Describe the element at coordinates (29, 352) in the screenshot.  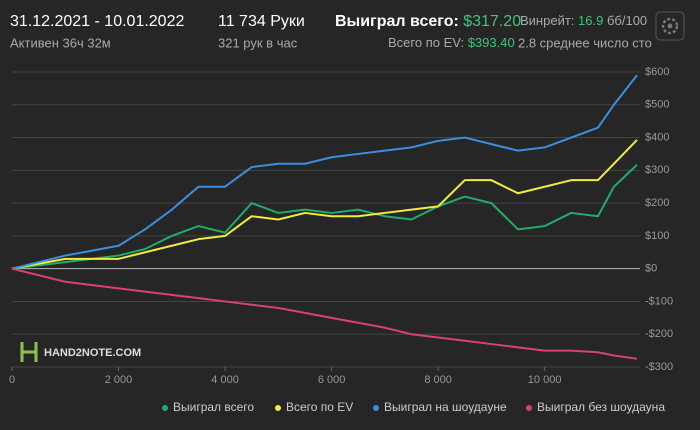
I see `logo-mark` at that location.